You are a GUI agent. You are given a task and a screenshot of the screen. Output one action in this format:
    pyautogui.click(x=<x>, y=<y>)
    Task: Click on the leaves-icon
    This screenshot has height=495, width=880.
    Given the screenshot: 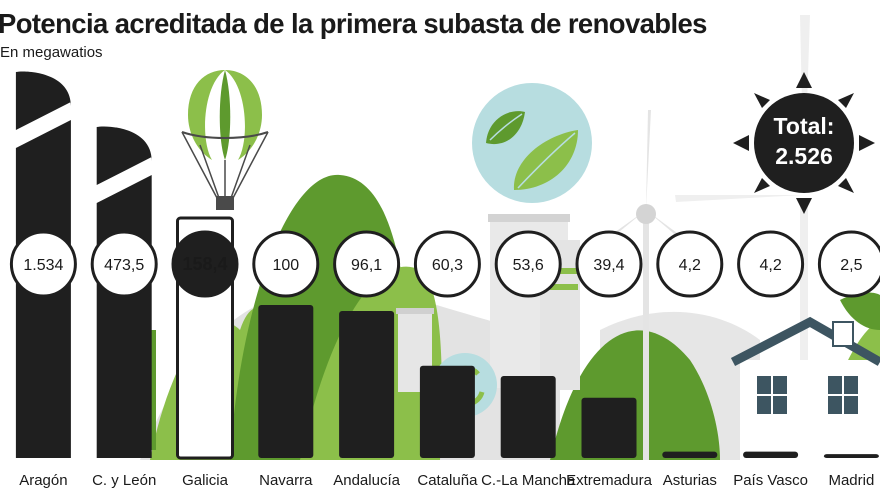 What is the action you would take?
    pyautogui.click(x=532, y=143)
    